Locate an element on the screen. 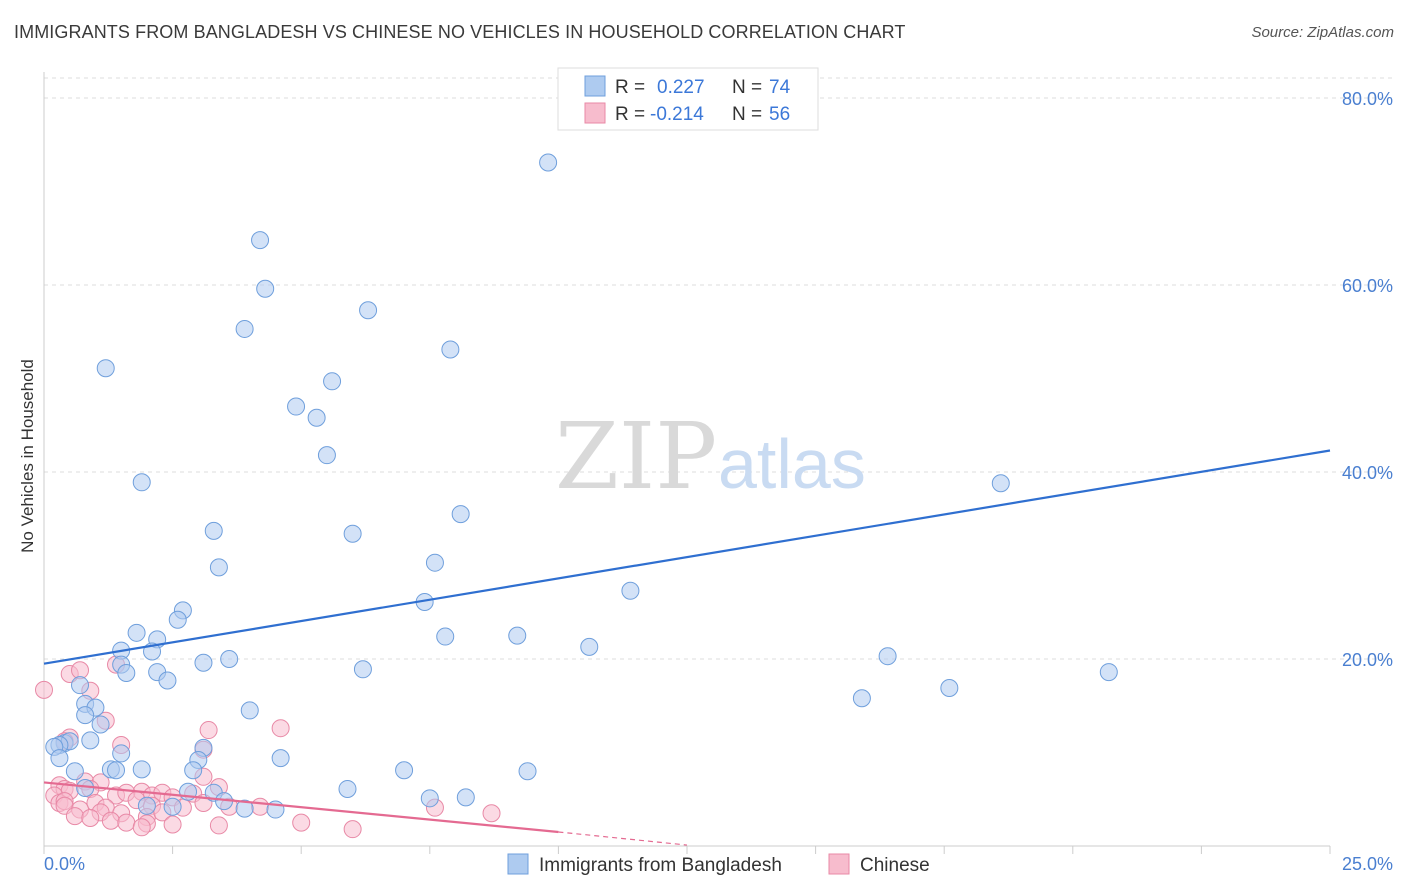 Image resolution: width=1406 pixels, height=892 pixels. x-tick-label-max: 25.0% is located at coordinates (1367, 864).